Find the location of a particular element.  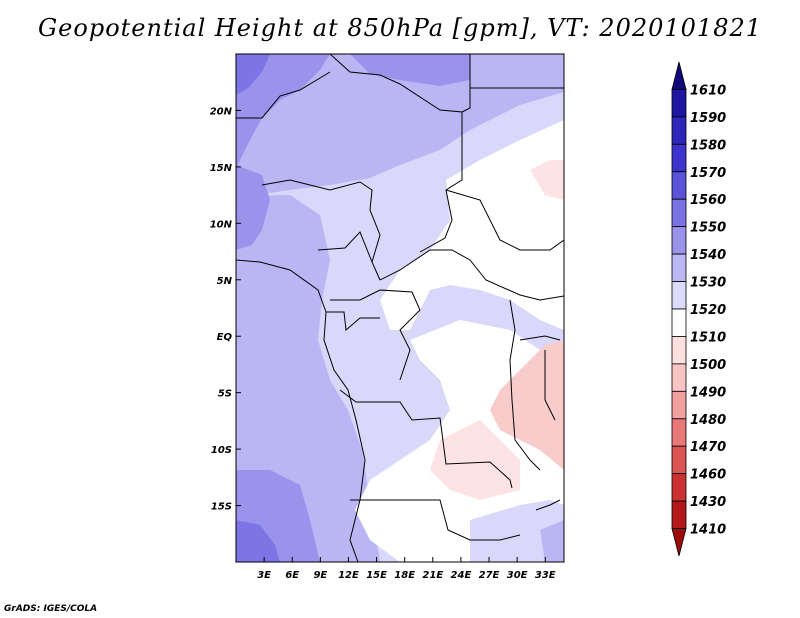

colorbar-label: 1430 is located at coordinates (708, 502).